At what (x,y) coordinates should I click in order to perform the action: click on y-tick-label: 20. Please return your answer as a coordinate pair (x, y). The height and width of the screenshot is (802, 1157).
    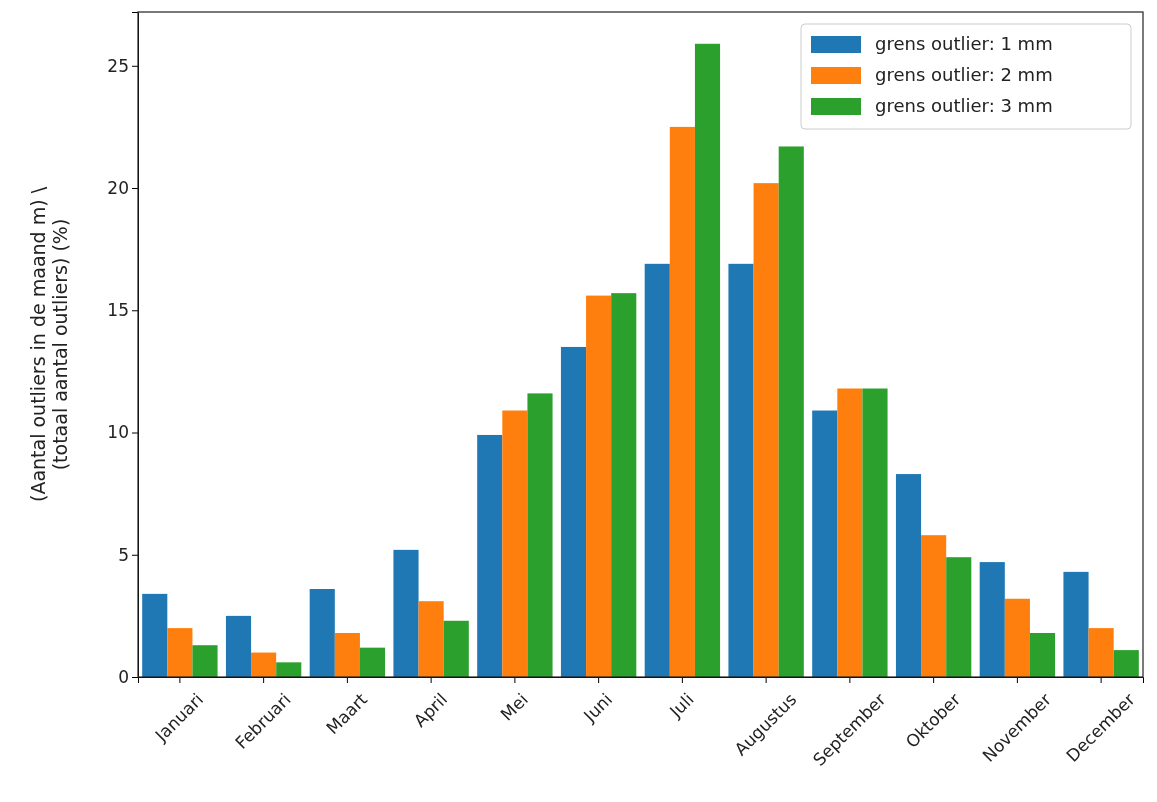
    Looking at the image, I should click on (118, 187).